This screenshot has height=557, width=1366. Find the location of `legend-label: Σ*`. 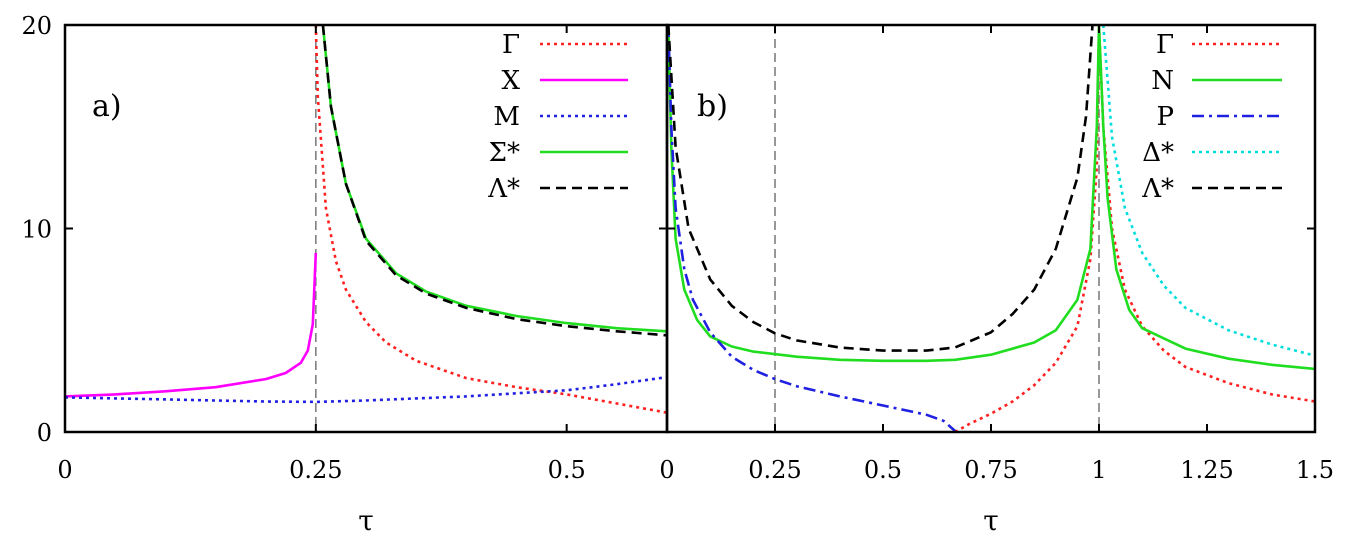

legend-label: Σ* is located at coordinates (504, 153).